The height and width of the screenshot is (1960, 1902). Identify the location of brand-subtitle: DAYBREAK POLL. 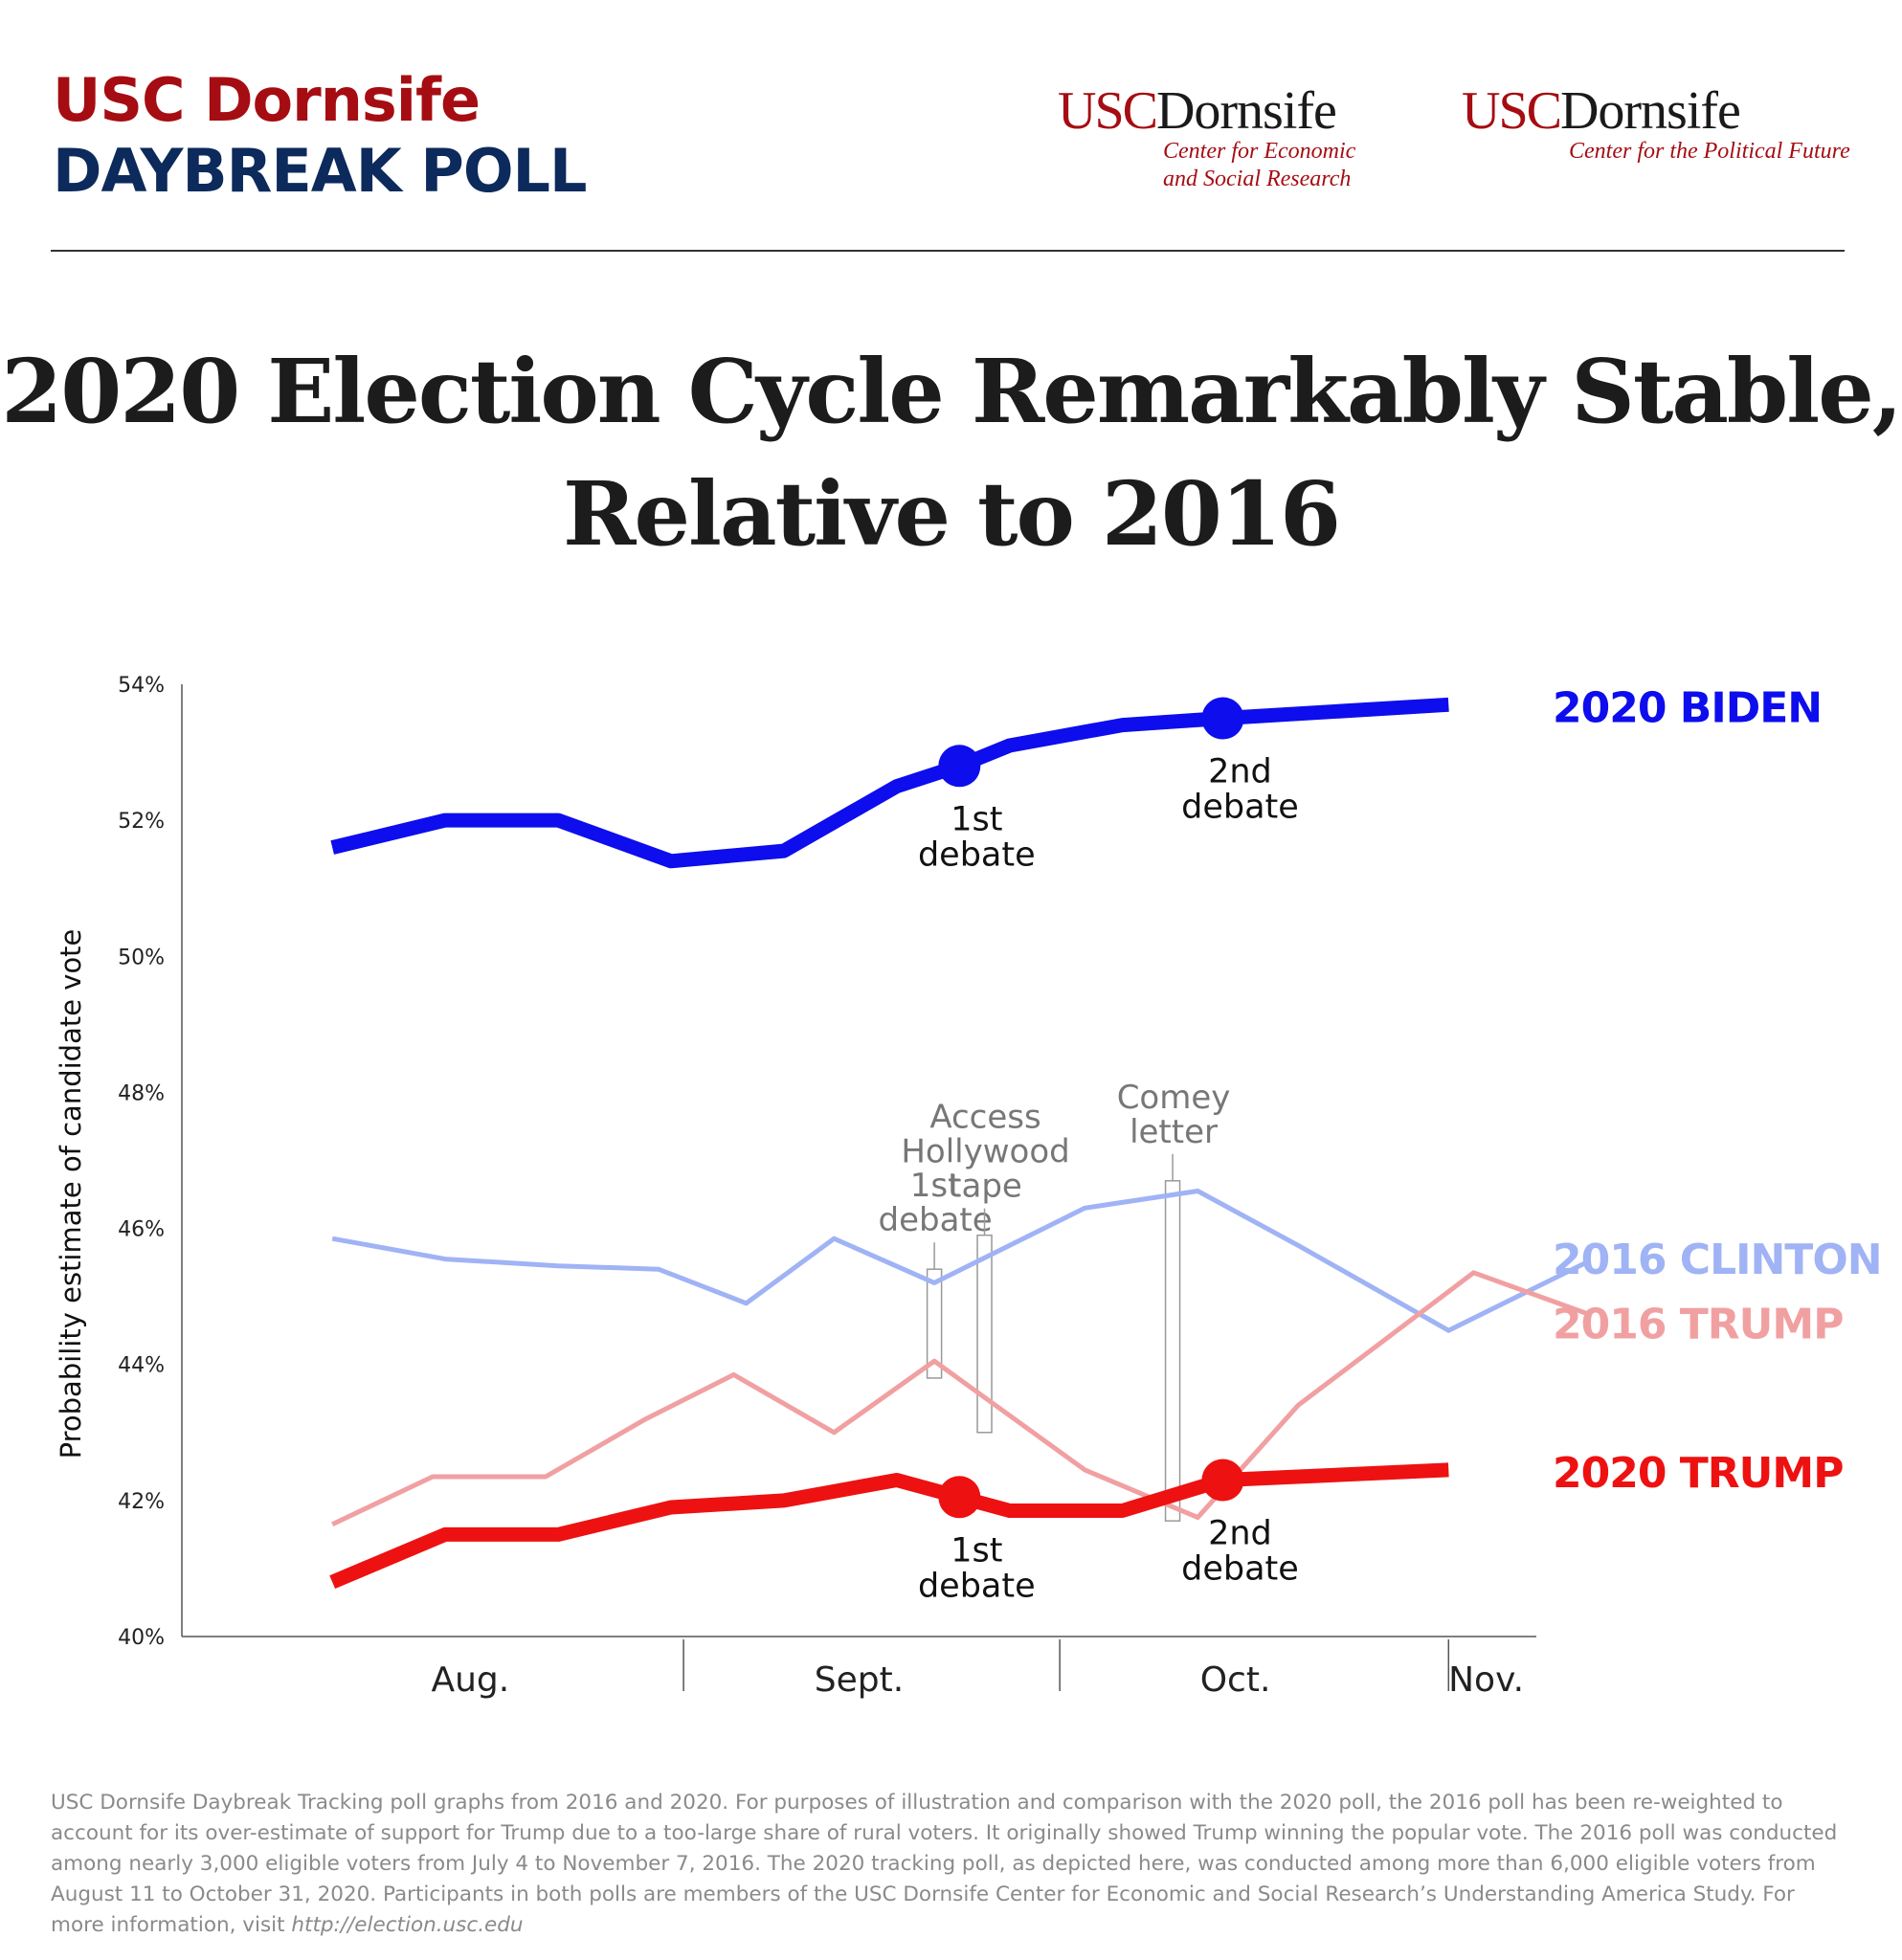
(320, 171).